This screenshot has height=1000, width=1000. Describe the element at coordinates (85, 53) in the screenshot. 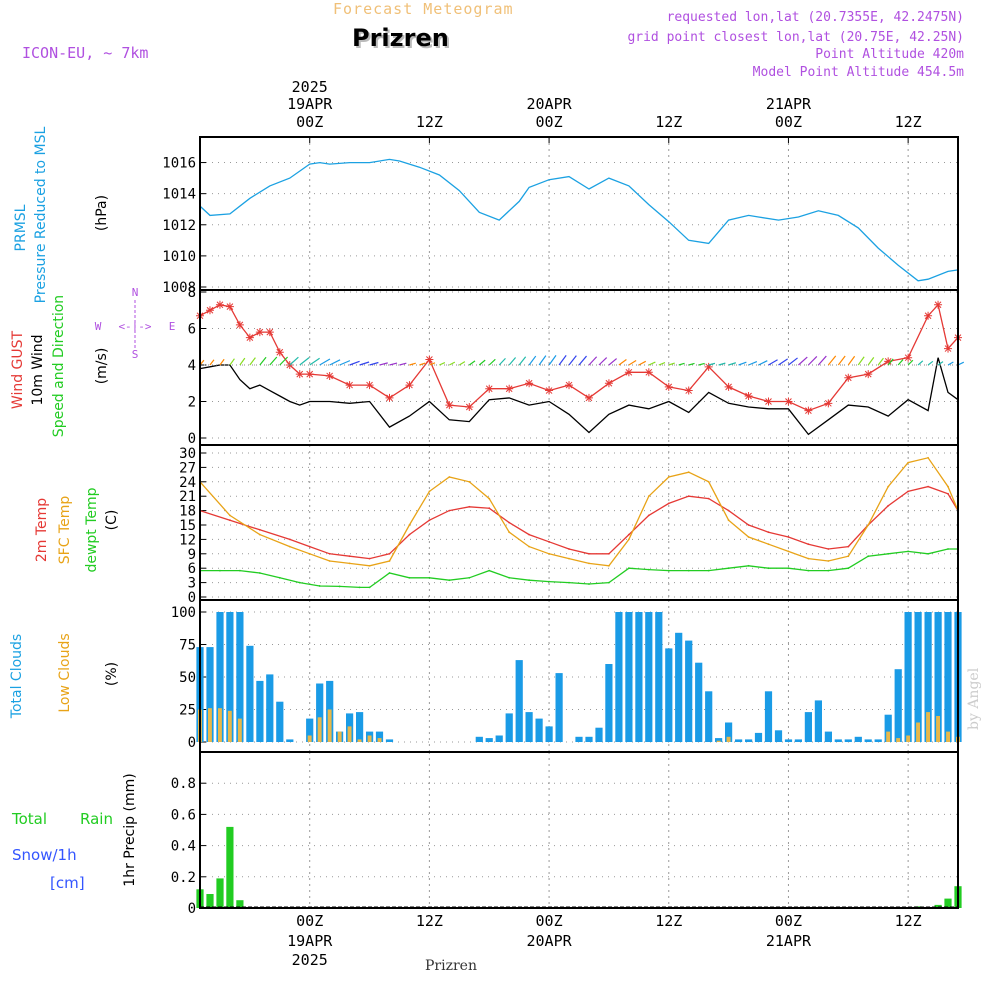

I see `model-label: ICON-EU, ~ 7km` at that location.